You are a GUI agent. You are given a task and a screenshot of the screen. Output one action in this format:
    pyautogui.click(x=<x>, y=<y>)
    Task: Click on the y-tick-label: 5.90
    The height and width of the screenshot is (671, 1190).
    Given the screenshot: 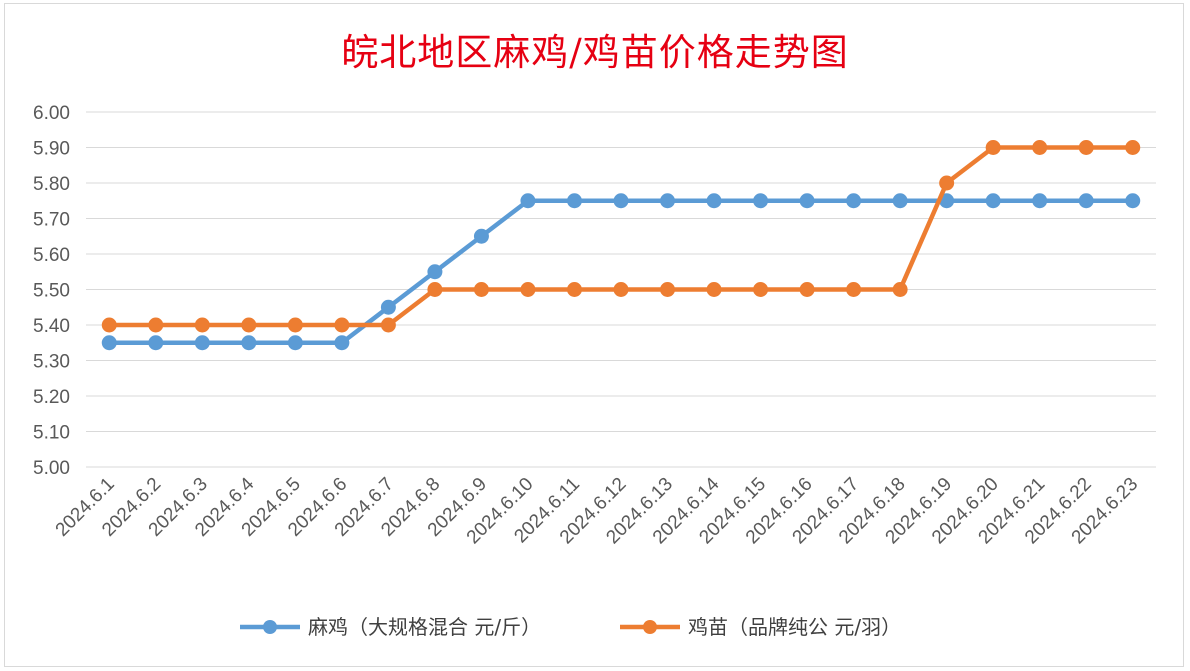 What is the action you would take?
    pyautogui.click(x=51, y=149)
    